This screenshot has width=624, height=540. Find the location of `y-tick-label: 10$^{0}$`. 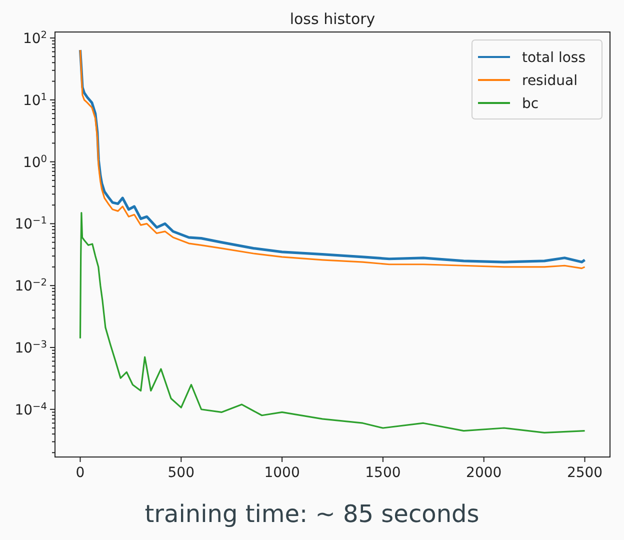

y-tick-label: 10$^{0}$ is located at coordinates (34, 162).